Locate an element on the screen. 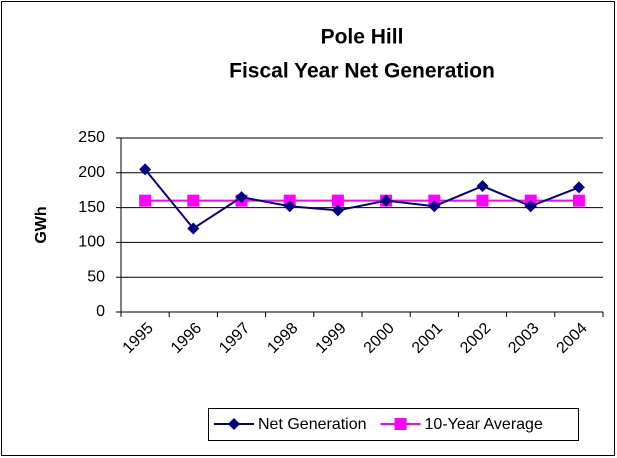  y-tick-label: 200 is located at coordinates (91, 172).